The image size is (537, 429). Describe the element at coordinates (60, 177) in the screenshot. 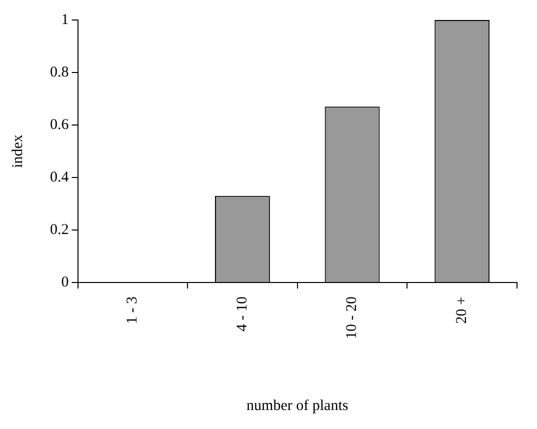

I see `y-tick-label: 0.4` at that location.